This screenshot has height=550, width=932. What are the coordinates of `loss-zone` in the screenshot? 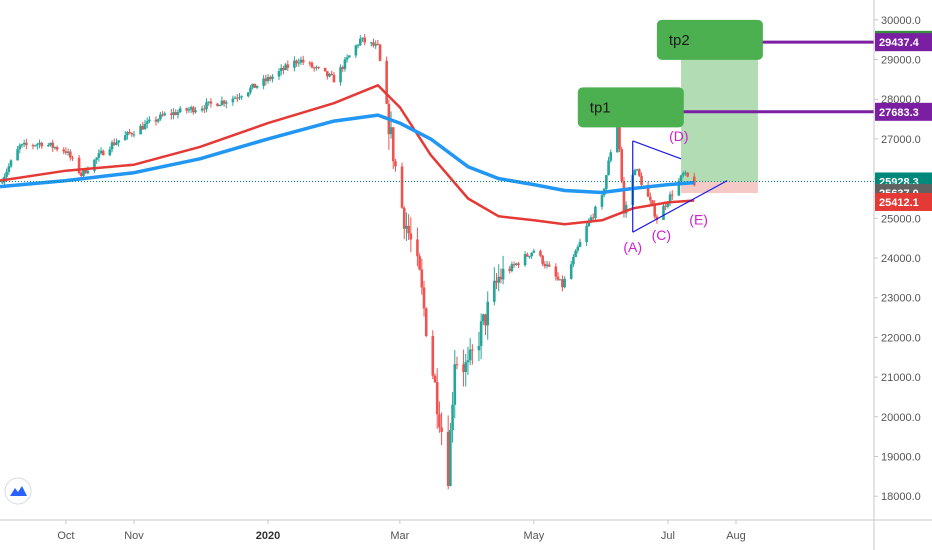 It's located at (719, 187).